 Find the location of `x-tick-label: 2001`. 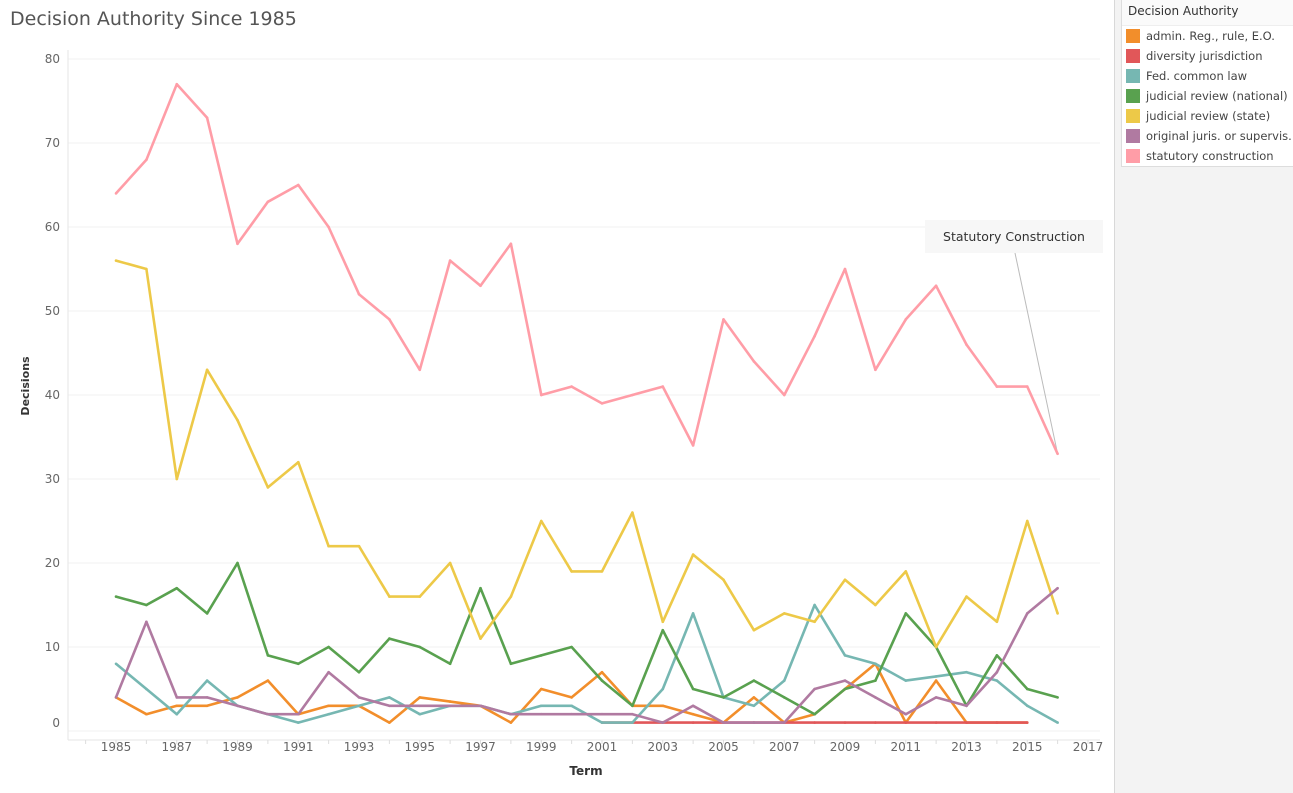

x-tick-label: 2001 is located at coordinates (602, 747).